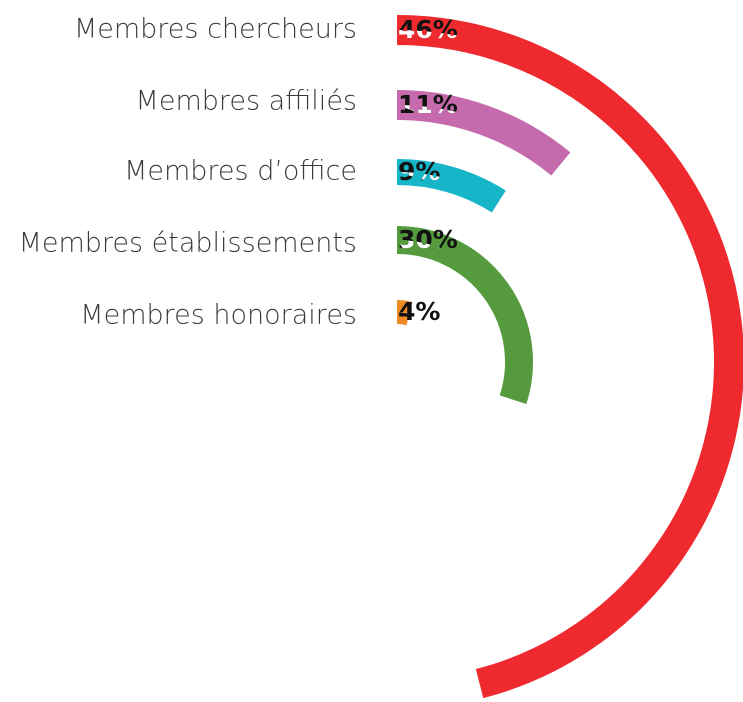 The width and height of the screenshot is (743, 702). What do you see at coordinates (419, 311) in the screenshot?
I see `value-label: 4%` at bounding box center [419, 311].